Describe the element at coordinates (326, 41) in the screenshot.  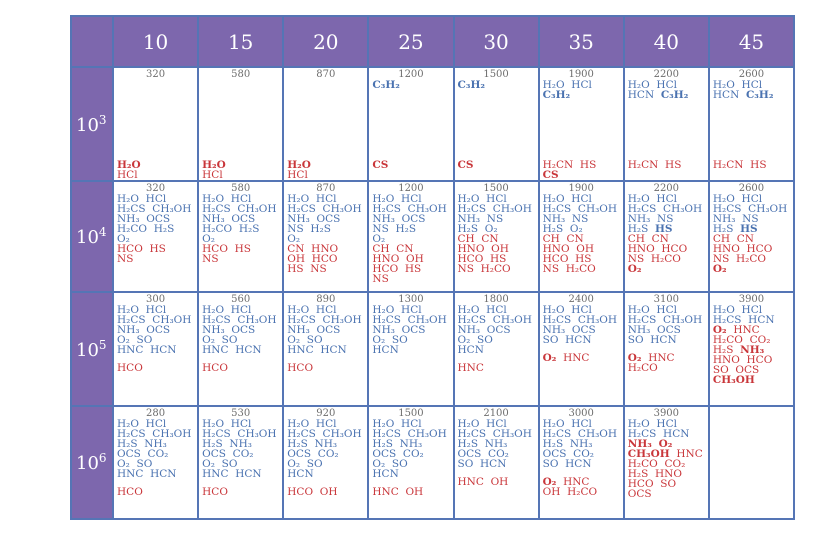
I see `column-header: 20` at that location.